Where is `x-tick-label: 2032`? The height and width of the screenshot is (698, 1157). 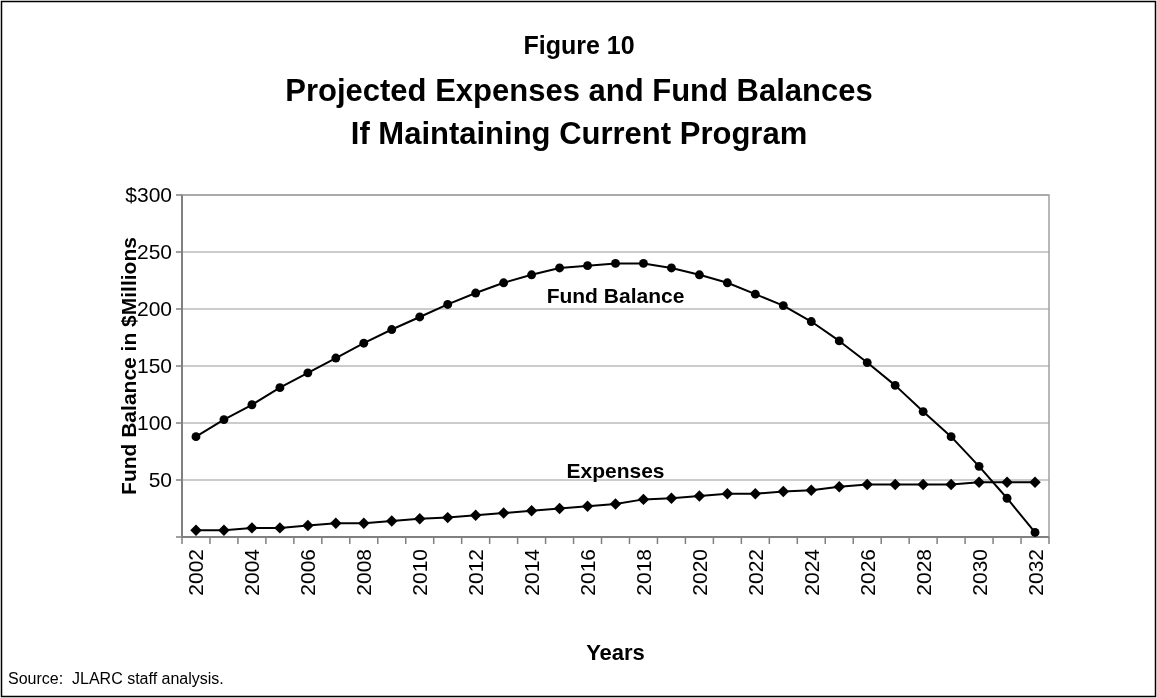 x-tick-label: 2032 is located at coordinates (1035, 572).